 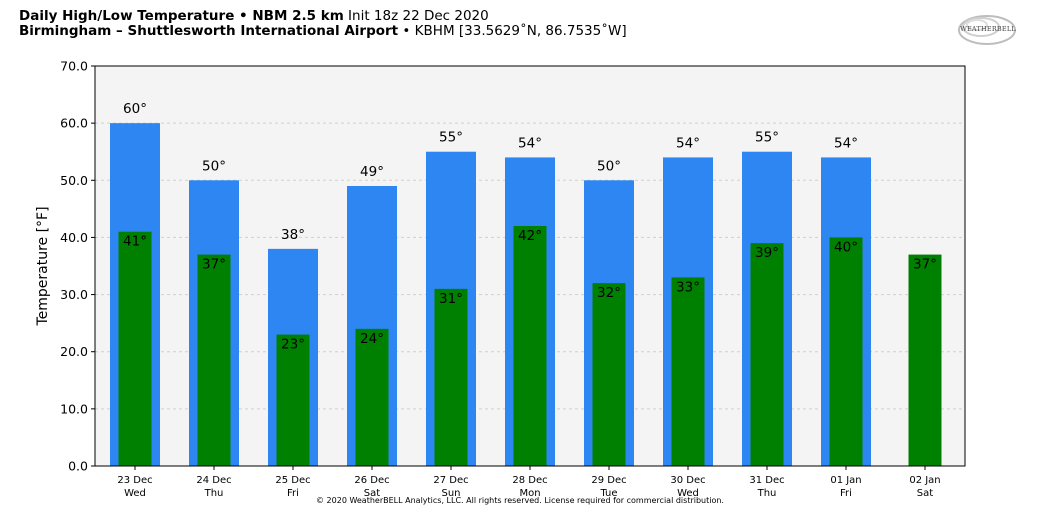 I want to click on title-coordinates: • KBHM [33.5629˚N, 86.7535˚W], so click(x=512, y=31).